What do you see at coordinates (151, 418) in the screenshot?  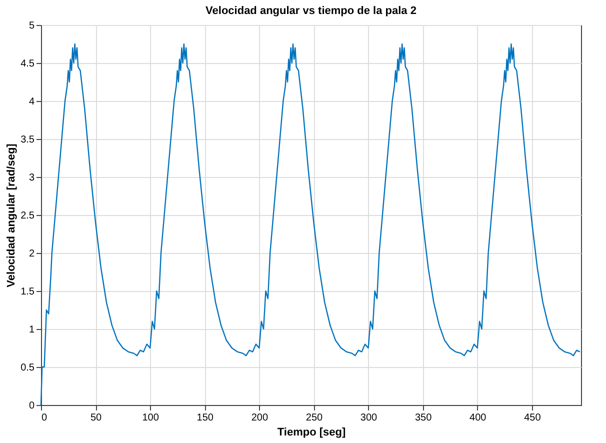 I see `x-tick-label: 100` at bounding box center [151, 418].